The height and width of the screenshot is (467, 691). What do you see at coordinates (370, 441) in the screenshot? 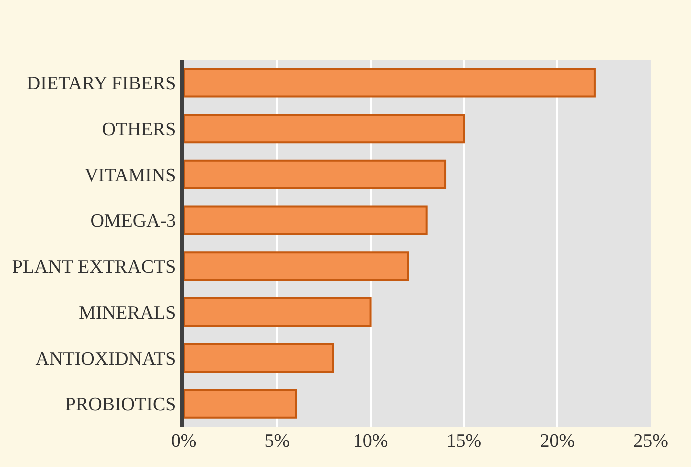
I see `x-tick-label: 10%` at bounding box center [370, 441].